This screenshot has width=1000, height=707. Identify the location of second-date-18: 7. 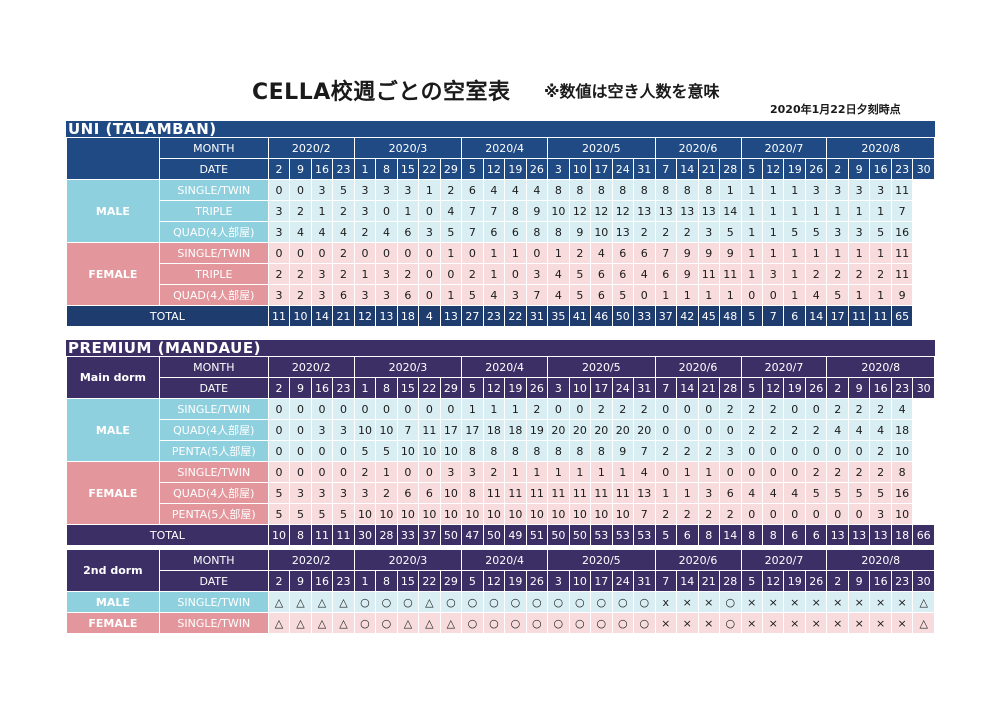
(666, 581).